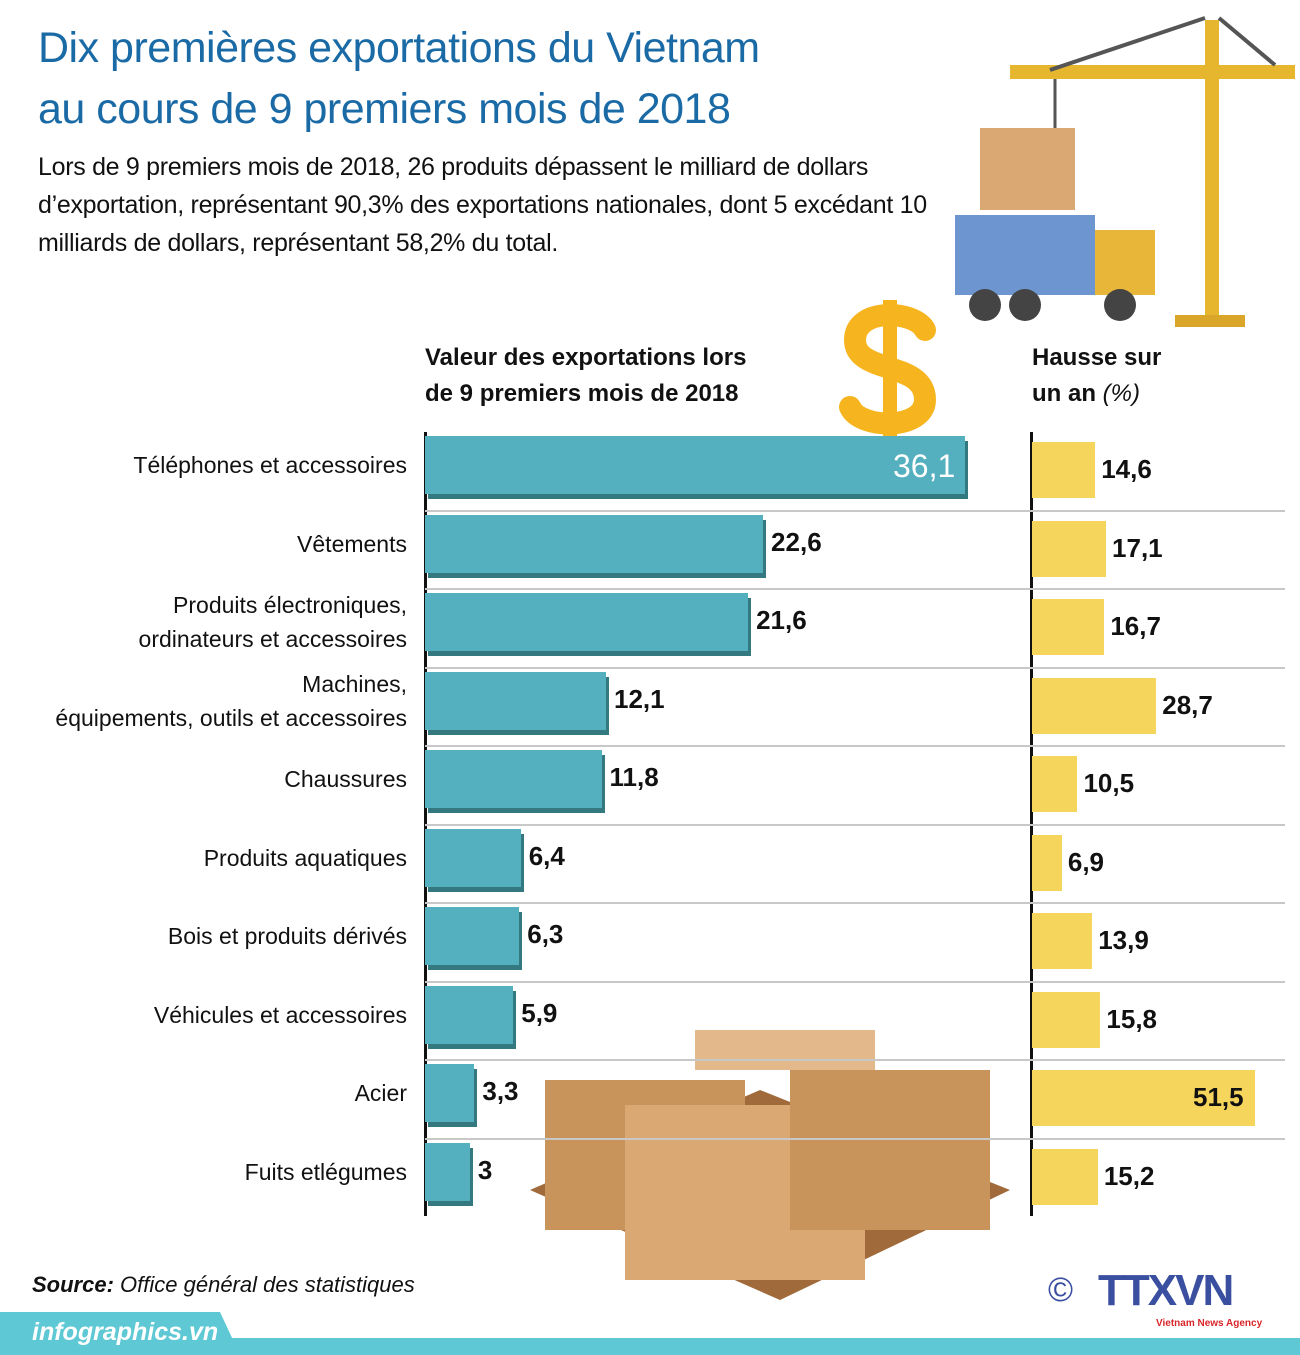 The width and height of the screenshot is (1300, 1355). Describe the element at coordinates (287, 936) in the screenshot. I see `category-label: Bois et produits dérivés` at that location.